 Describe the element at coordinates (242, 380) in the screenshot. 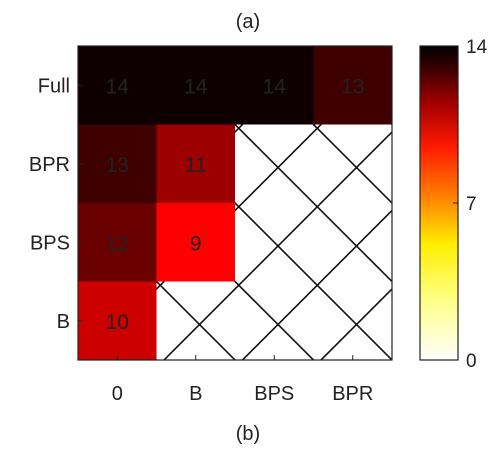

I see `x-axis-tick-labels: 0 B BPS BPR` at that location.